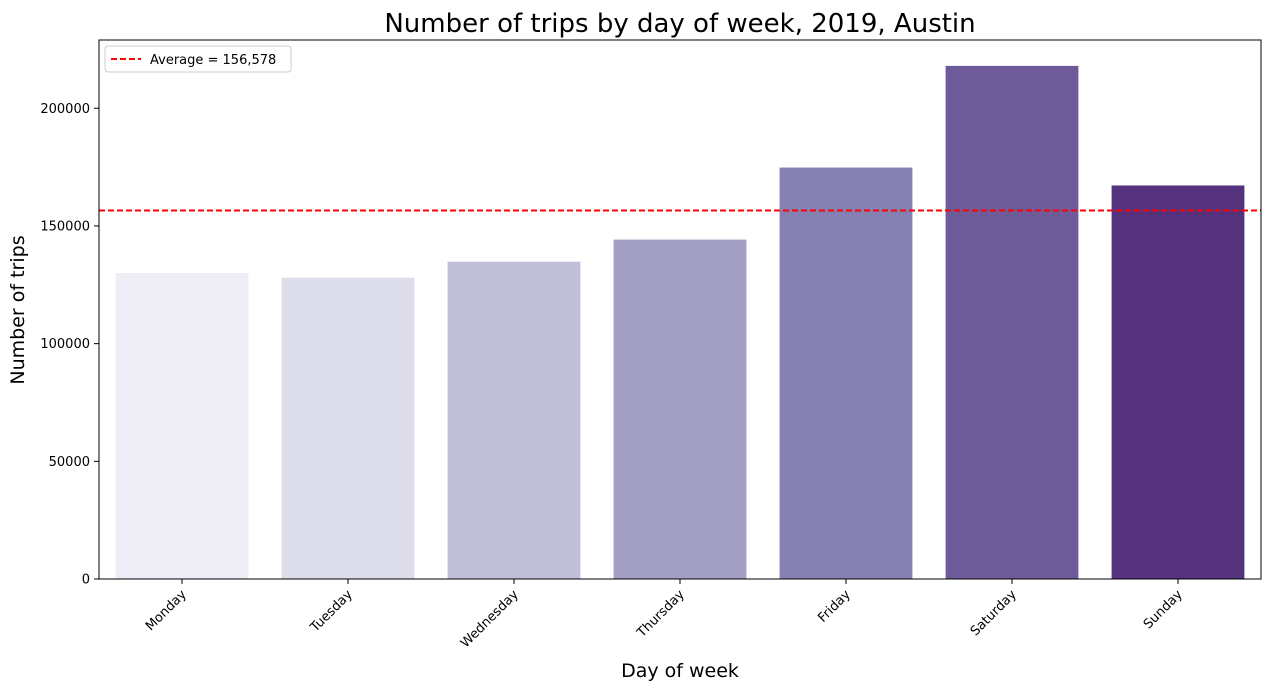  Describe the element at coordinates (65, 226) in the screenshot. I see `y-tick-label: 150000` at that location.